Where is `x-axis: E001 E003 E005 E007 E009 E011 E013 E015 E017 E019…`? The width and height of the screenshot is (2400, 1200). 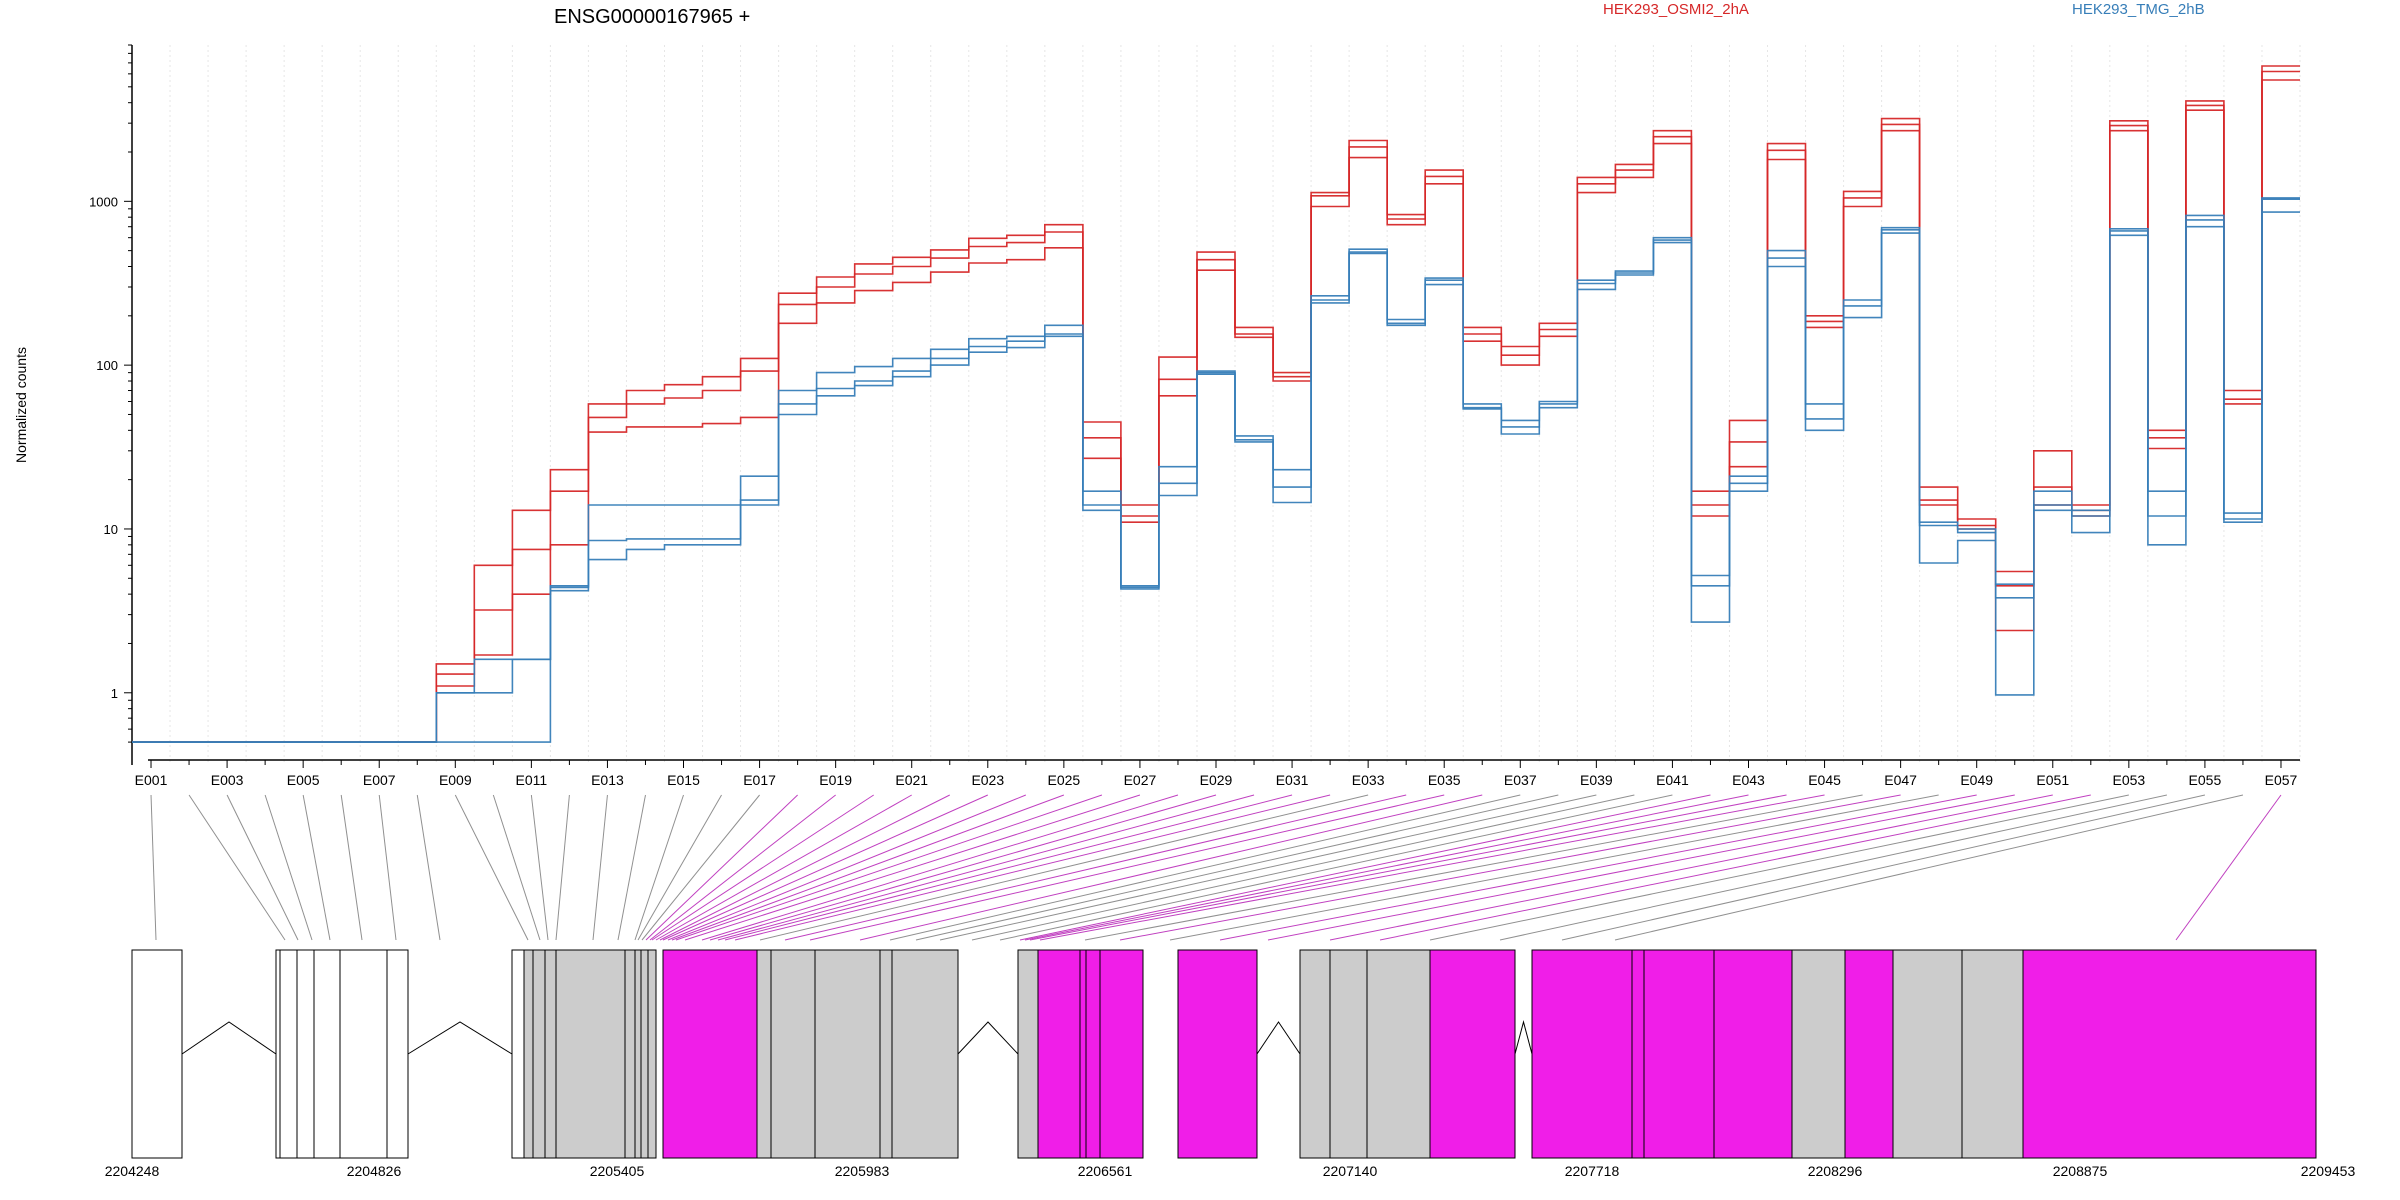
x-axis: E001 E003 E005 E007 E009 E011 E013 E015 E017 E019… is located at coordinates (1217, 773).